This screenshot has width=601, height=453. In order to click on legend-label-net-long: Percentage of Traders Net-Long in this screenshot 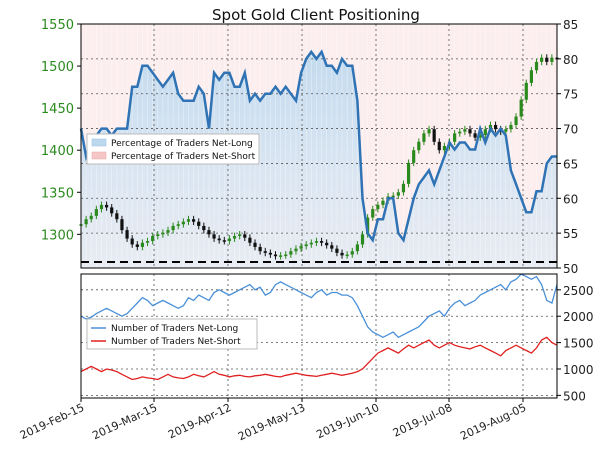, I will do `click(182, 144)`.